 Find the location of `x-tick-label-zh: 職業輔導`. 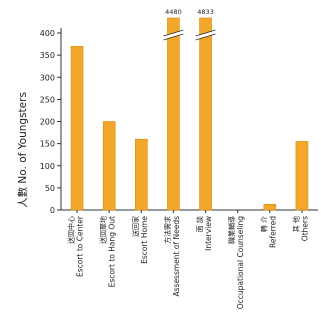

x-tick-label-zh: 職業輔導 is located at coordinates (231, 230).